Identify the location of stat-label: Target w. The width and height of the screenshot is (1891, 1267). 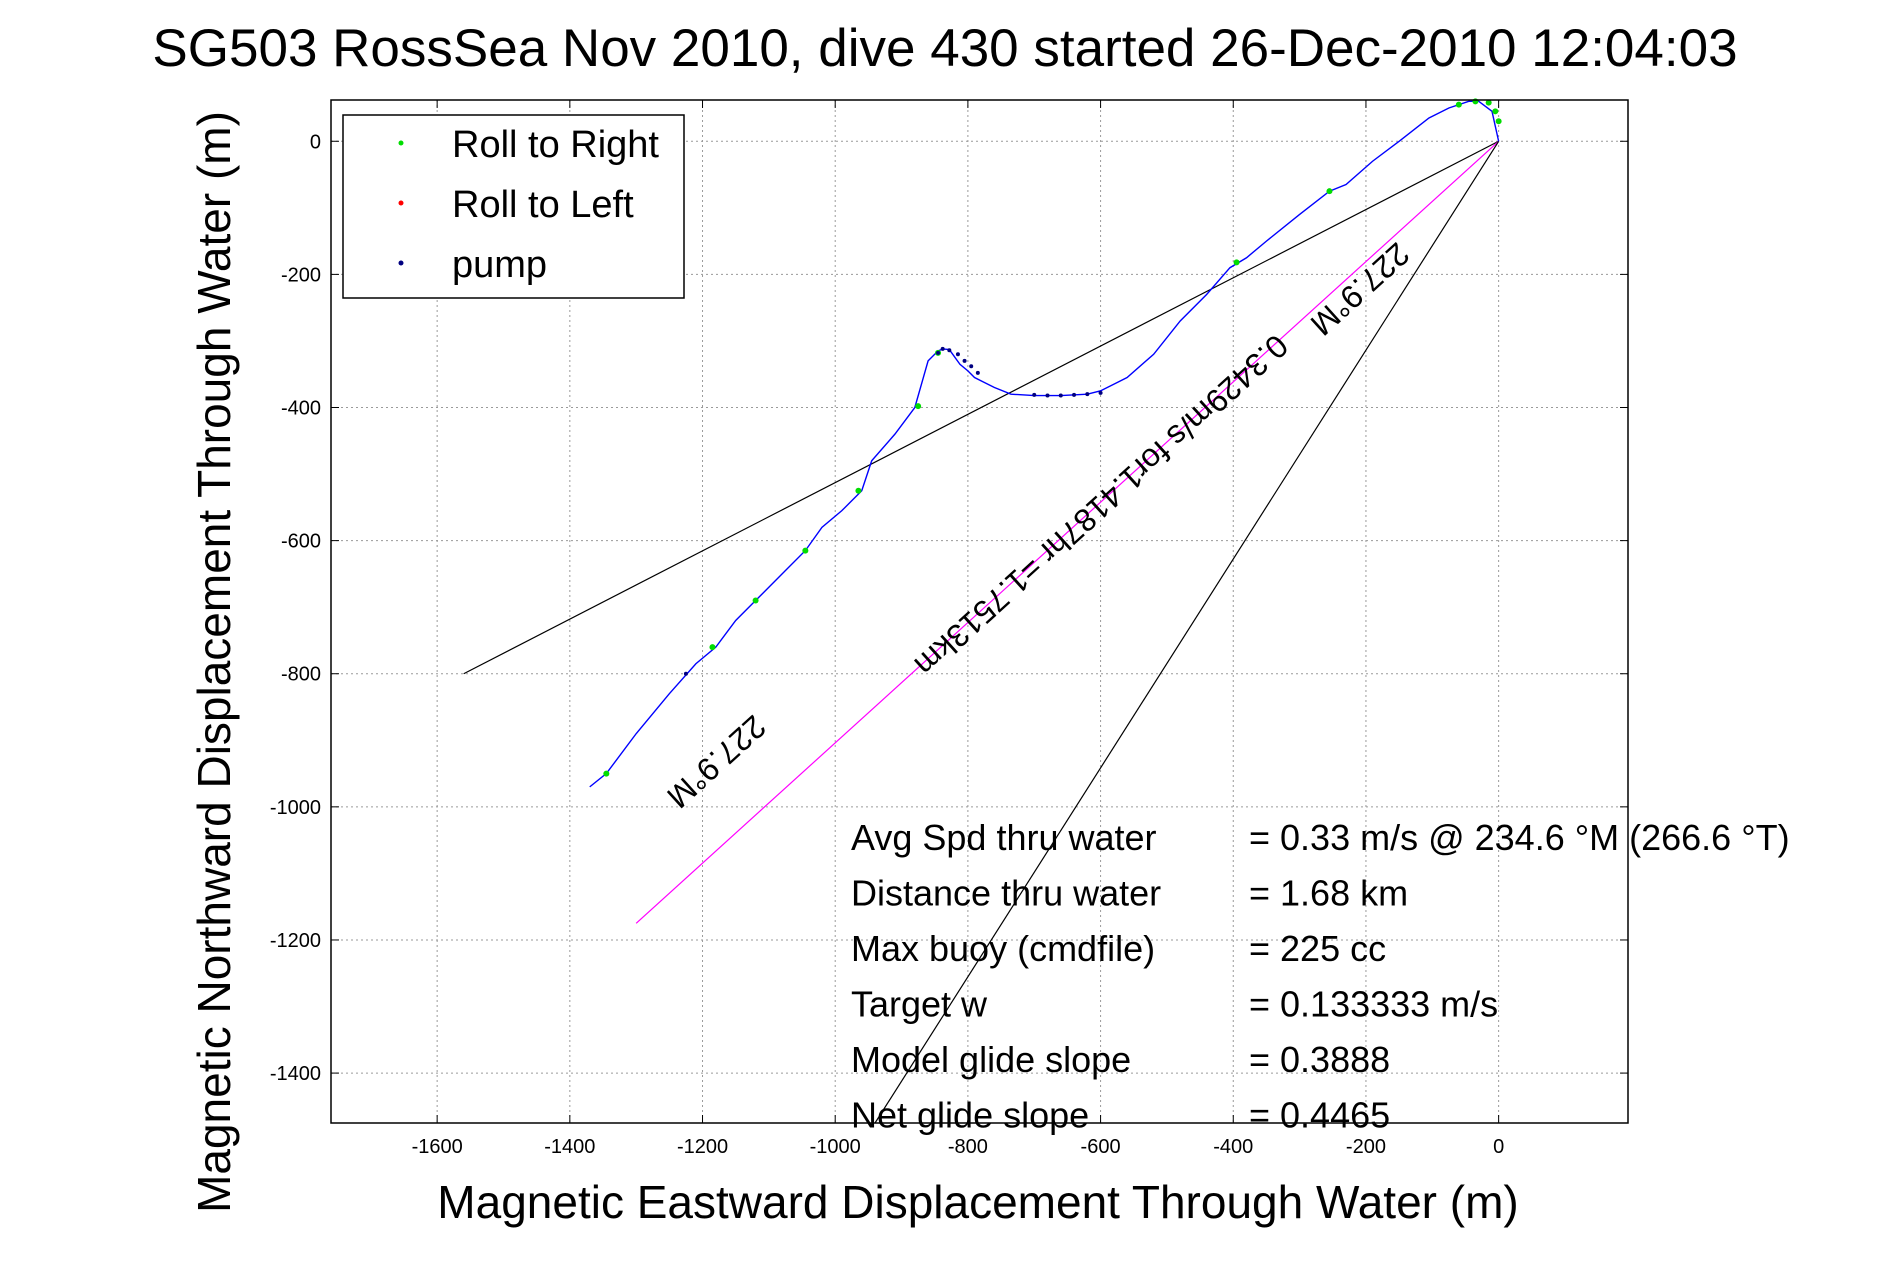
(919, 1004).